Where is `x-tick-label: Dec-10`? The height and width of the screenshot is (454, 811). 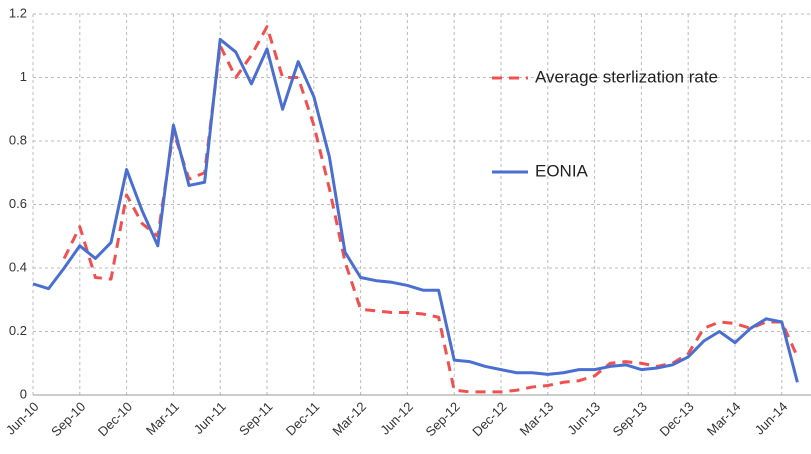
x-tick-label: Dec-10 is located at coordinates (115, 419).